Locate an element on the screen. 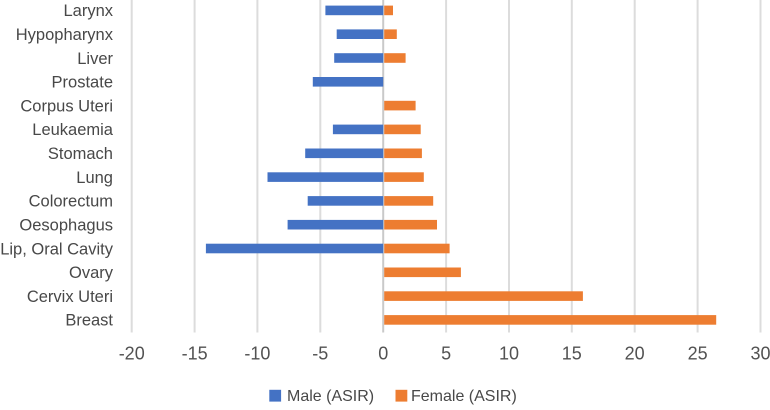  svg-text: 25 is located at coordinates (698, 354).